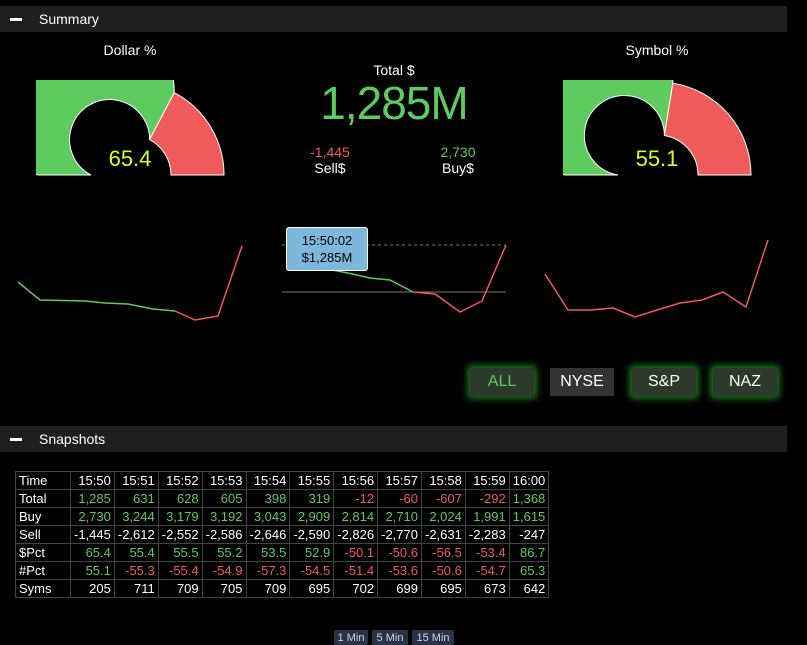  I want to click on table-cell: 711, so click(136, 588).